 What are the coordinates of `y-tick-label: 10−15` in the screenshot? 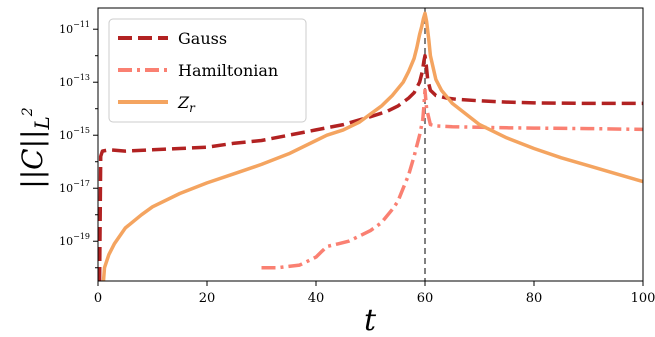 It's located at (74, 134).